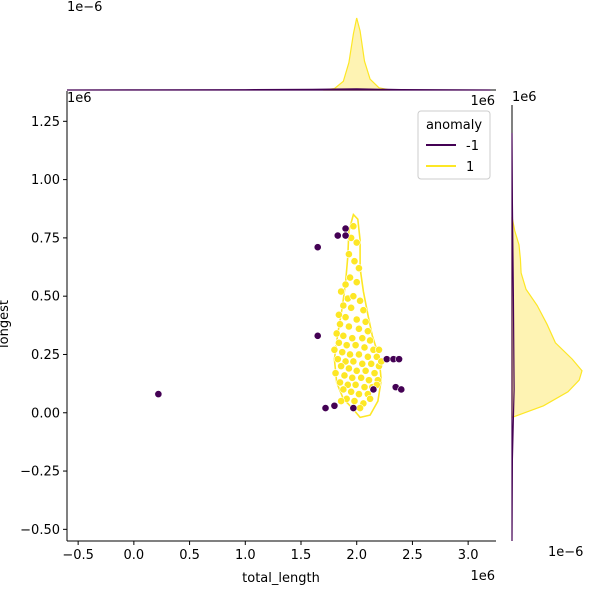  I want to click on x-tick-label: 2.5, so click(412, 555).